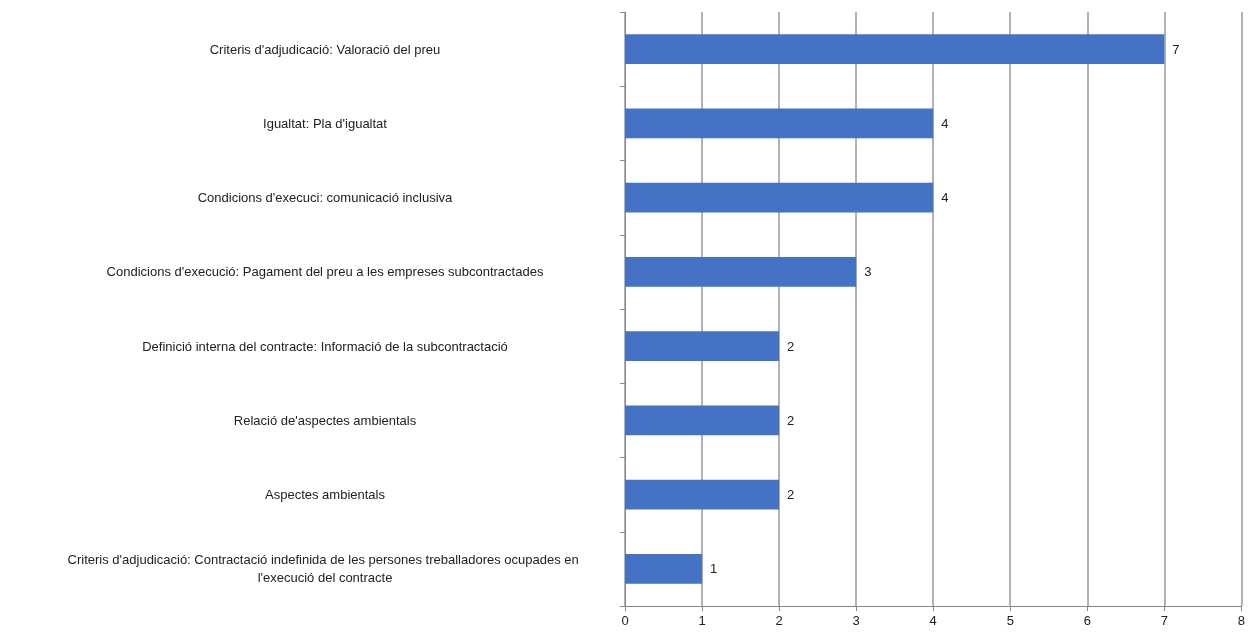 The width and height of the screenshot is (1248, 634). What do you see at coordinates (325, 198) in the screenshot?
I see `y-tick-label: Condicions d'execuci: comunicació inclusiva` at bounding box center [325, 198].